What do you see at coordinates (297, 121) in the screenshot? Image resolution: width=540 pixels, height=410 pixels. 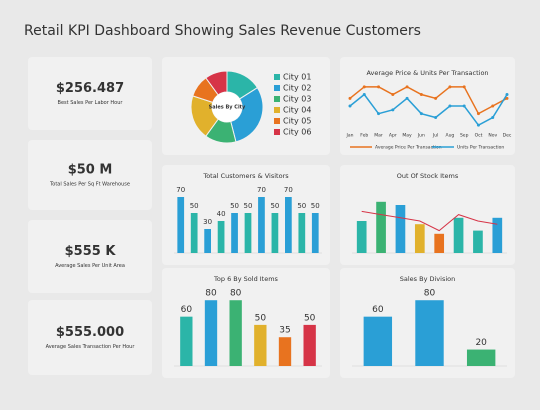 I see `legend-label: City 05` at bounding box center [297, 121].